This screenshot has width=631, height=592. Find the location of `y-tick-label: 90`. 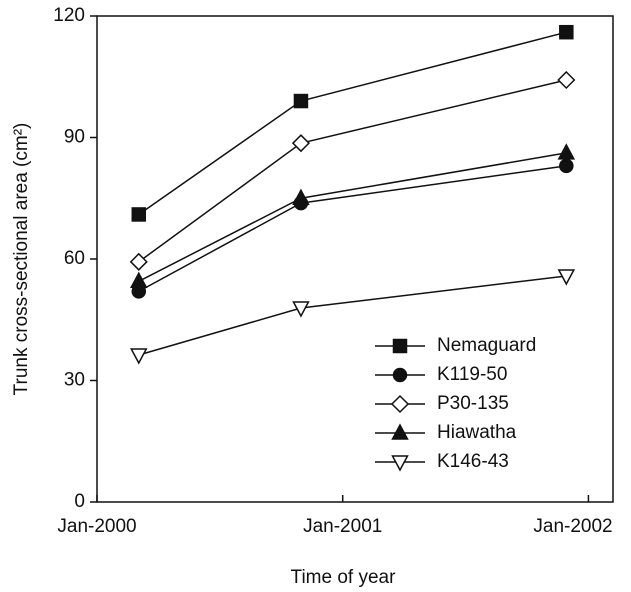

y-tick-label: 90 is located at coordinates (74, 137).